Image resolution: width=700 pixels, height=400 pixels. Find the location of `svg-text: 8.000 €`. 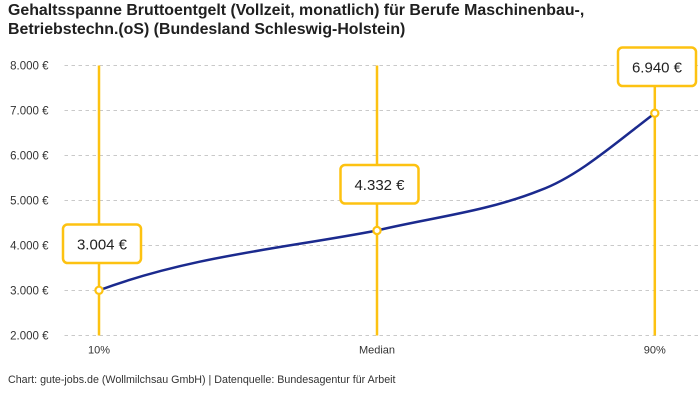

svg-text: 8.000 € is located at coordinates (29, 67).